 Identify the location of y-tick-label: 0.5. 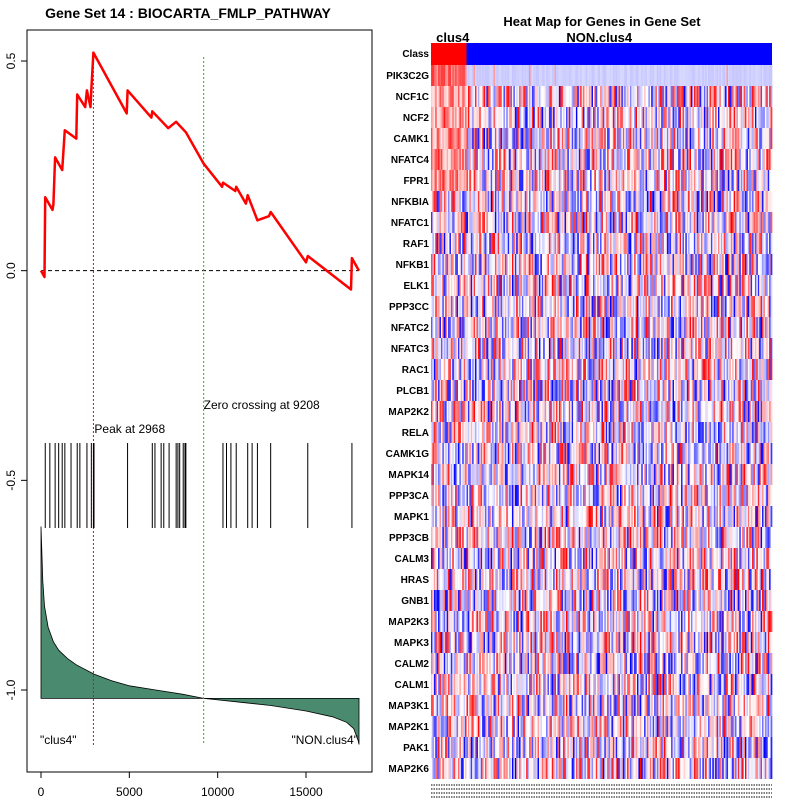
(11, 60).